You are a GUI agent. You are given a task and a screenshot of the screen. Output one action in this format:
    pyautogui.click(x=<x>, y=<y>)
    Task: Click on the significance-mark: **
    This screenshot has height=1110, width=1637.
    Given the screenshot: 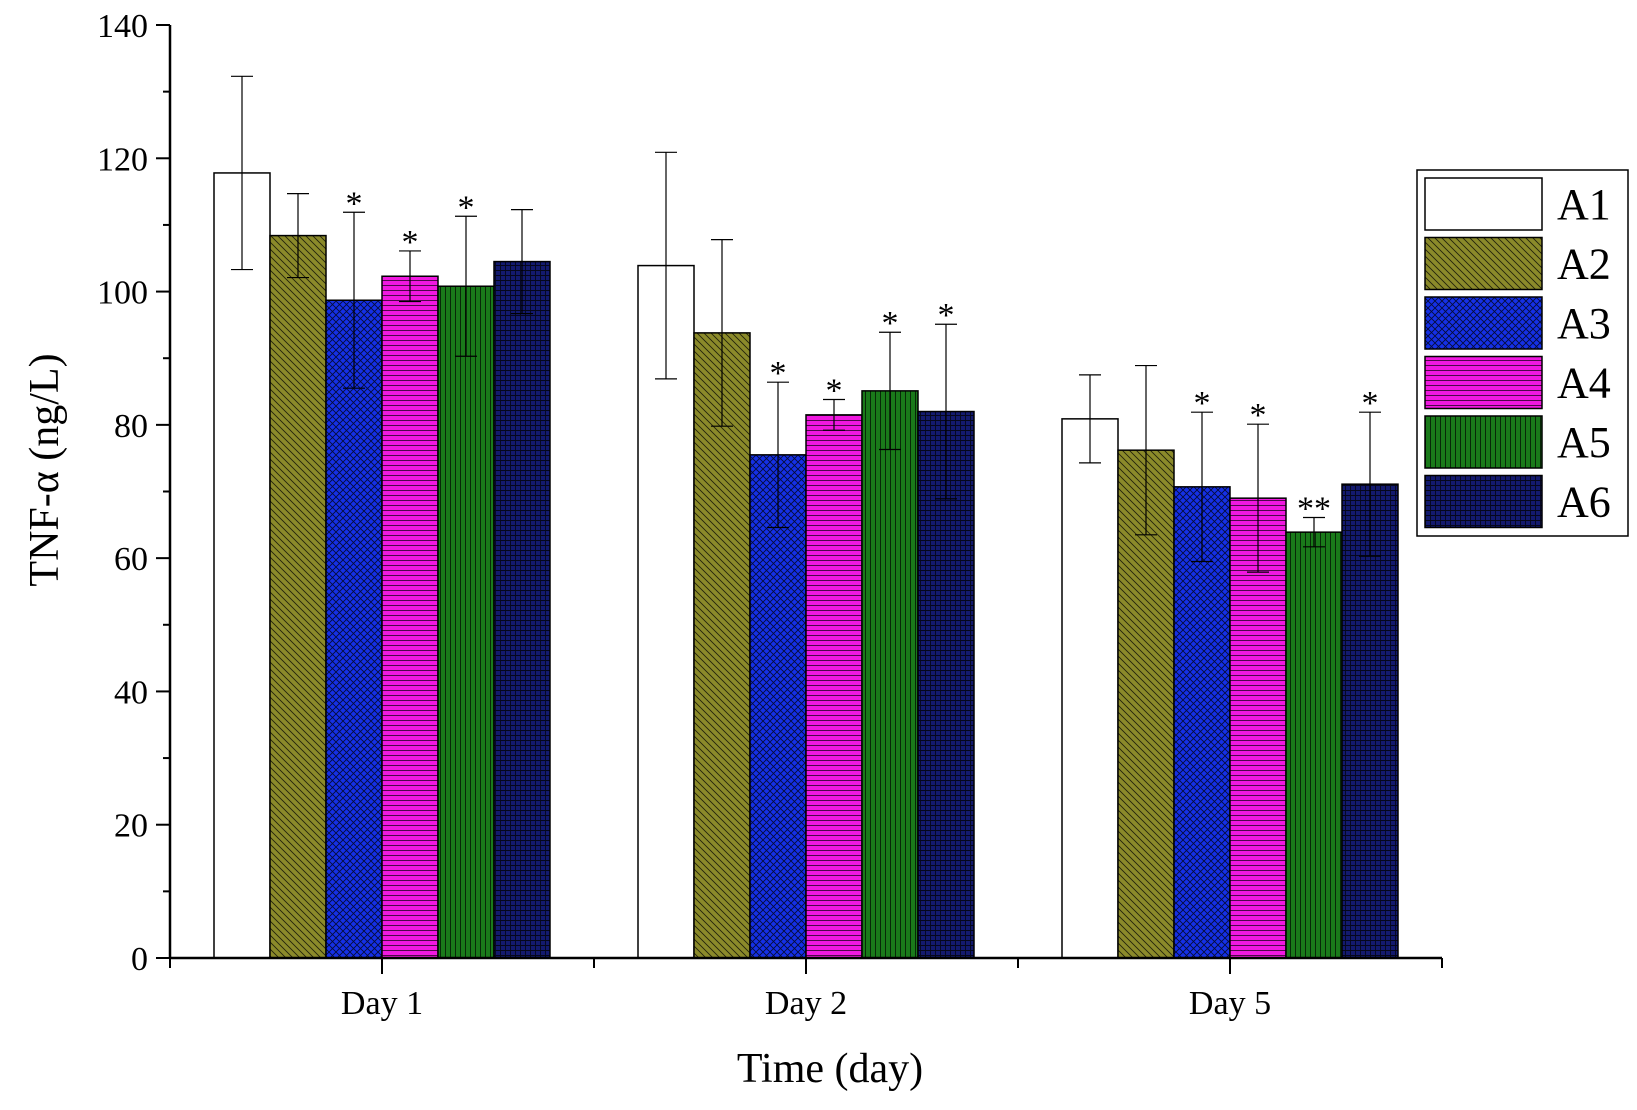 What is the action you would take?
    pyautogui.click(x=1314, y=508)
    